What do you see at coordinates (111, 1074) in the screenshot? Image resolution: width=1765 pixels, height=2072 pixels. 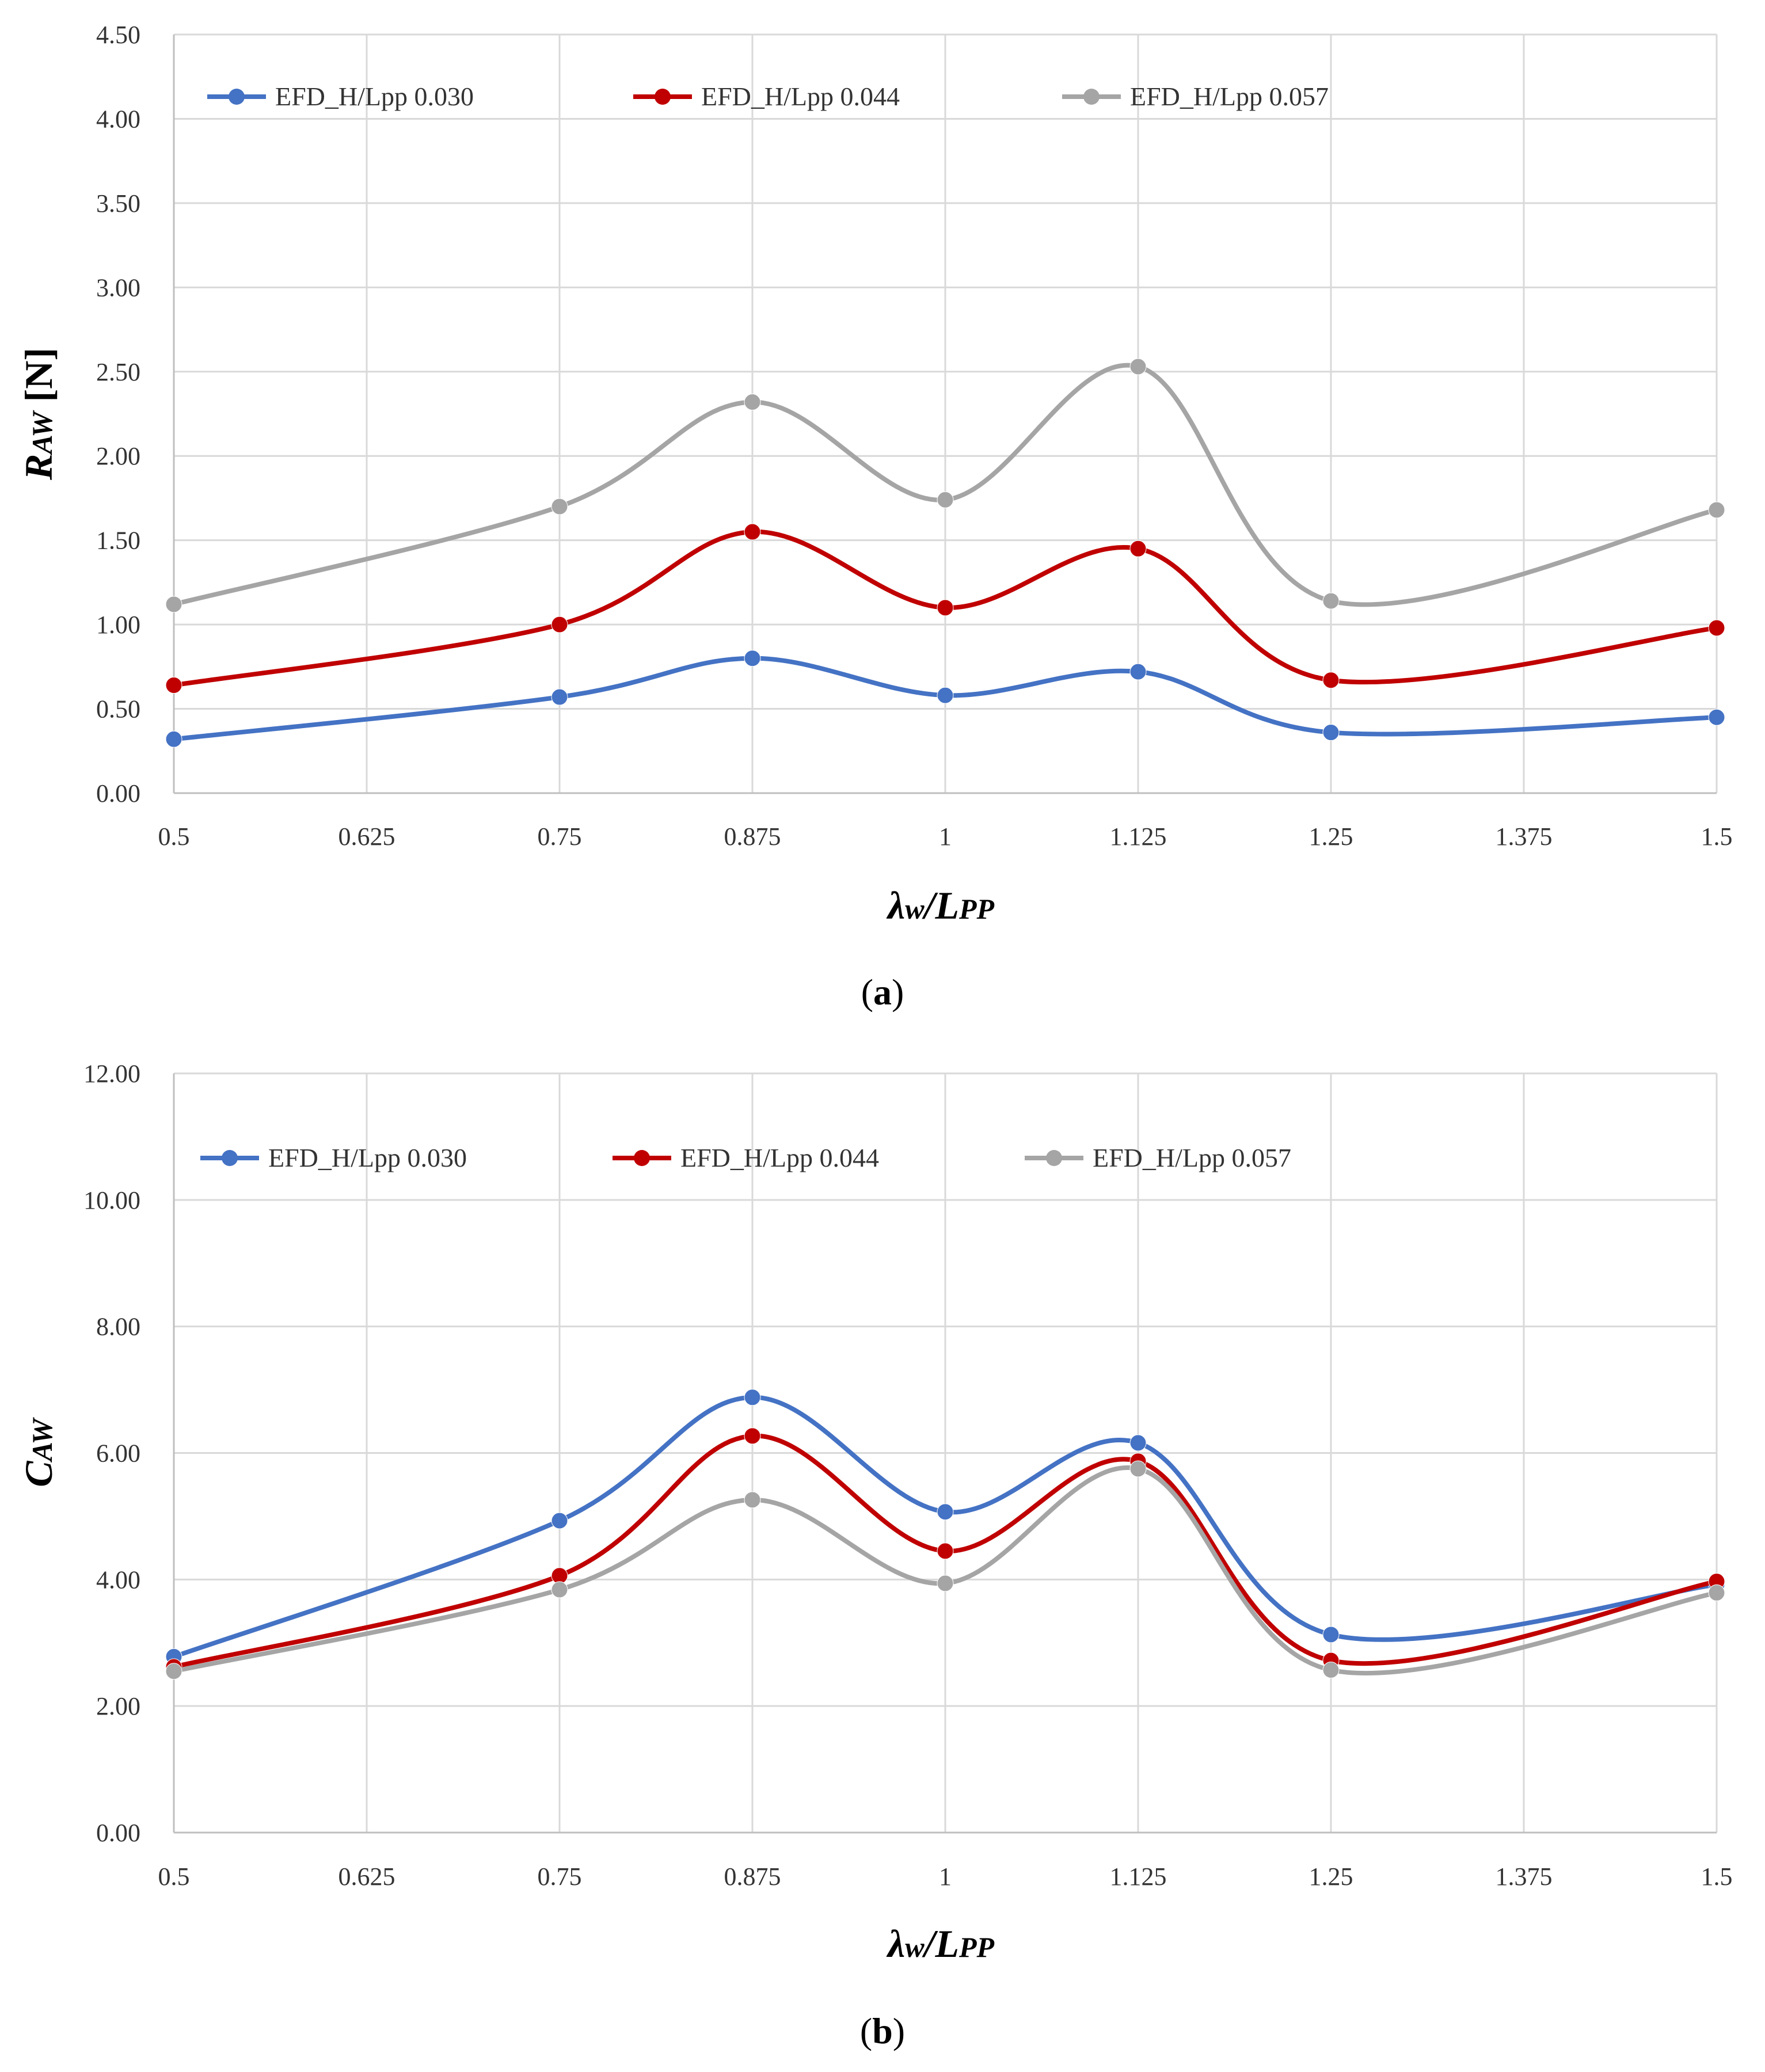 I see `y-tick-label: 12.00` at bounding box center [111, 1074].